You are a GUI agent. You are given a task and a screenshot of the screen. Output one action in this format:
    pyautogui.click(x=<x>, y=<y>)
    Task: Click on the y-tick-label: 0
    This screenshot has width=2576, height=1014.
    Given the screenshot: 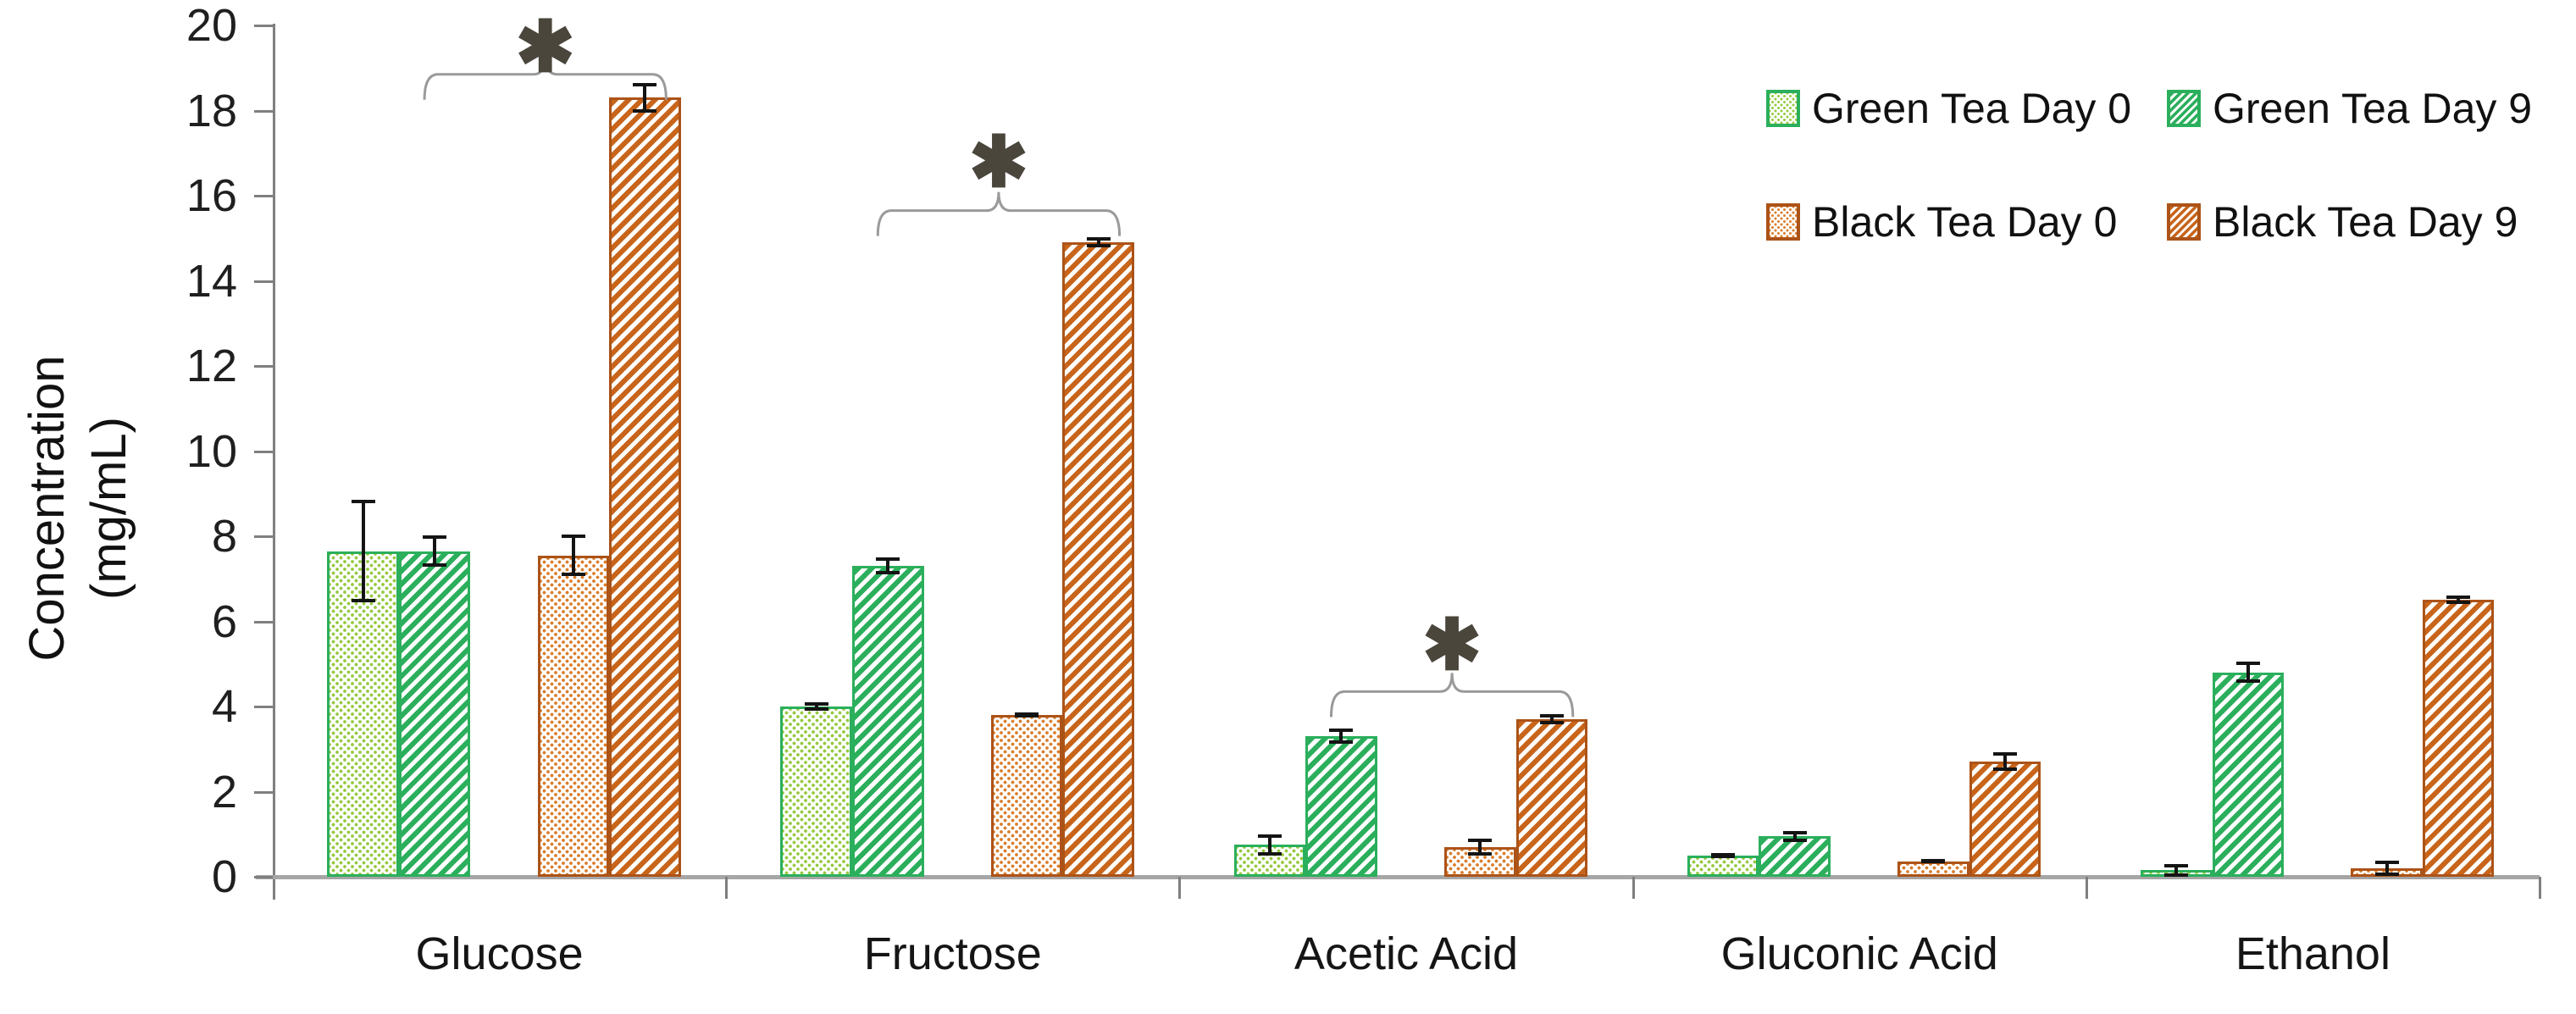 What is the action you would take?
    pyautogui.click(x=224, y=876)
    